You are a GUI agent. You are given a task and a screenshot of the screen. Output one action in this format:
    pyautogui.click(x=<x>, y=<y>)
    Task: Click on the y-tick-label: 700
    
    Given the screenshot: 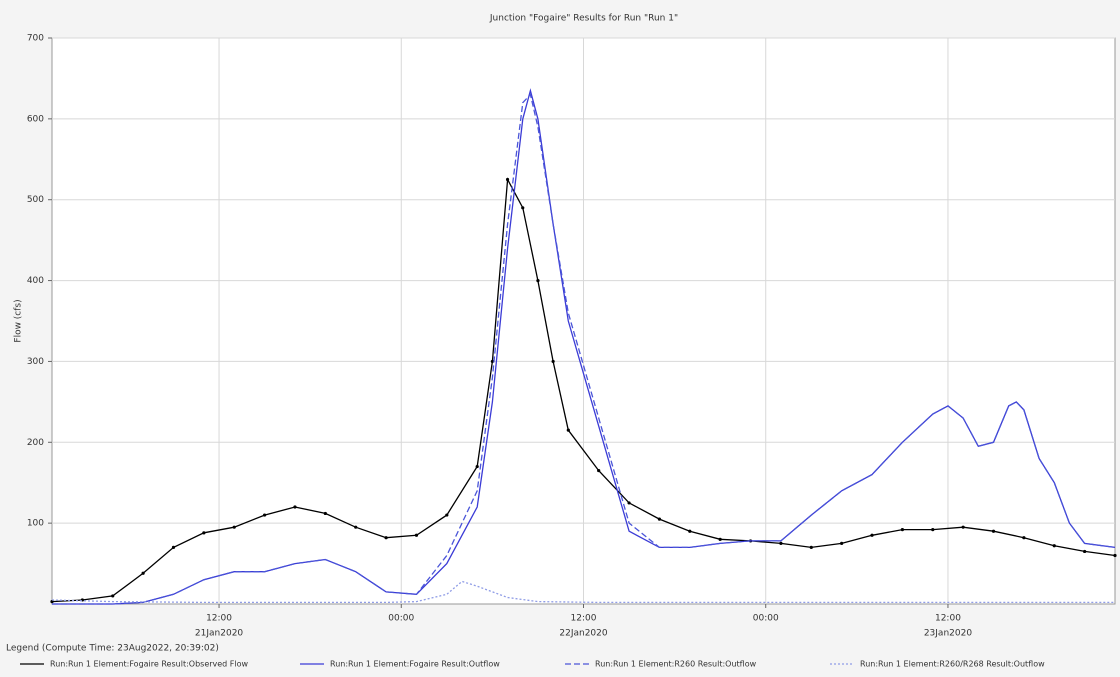 What is the action you would take?
    pyautogui.click(x=35, y=39)
    